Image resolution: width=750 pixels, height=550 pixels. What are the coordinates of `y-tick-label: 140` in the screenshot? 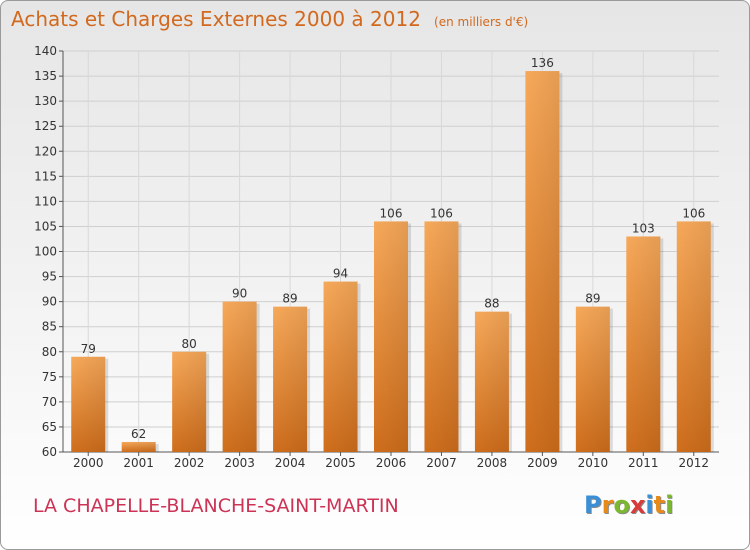 It's located at (45, 51).